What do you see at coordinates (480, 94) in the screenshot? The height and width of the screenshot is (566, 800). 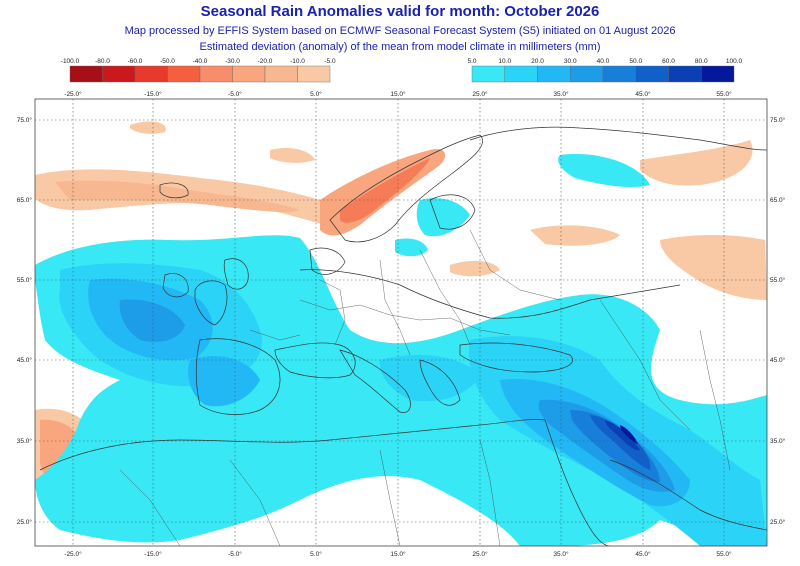 I see `longitude-label-top: 25.0°` at bounding box center [480, 94].